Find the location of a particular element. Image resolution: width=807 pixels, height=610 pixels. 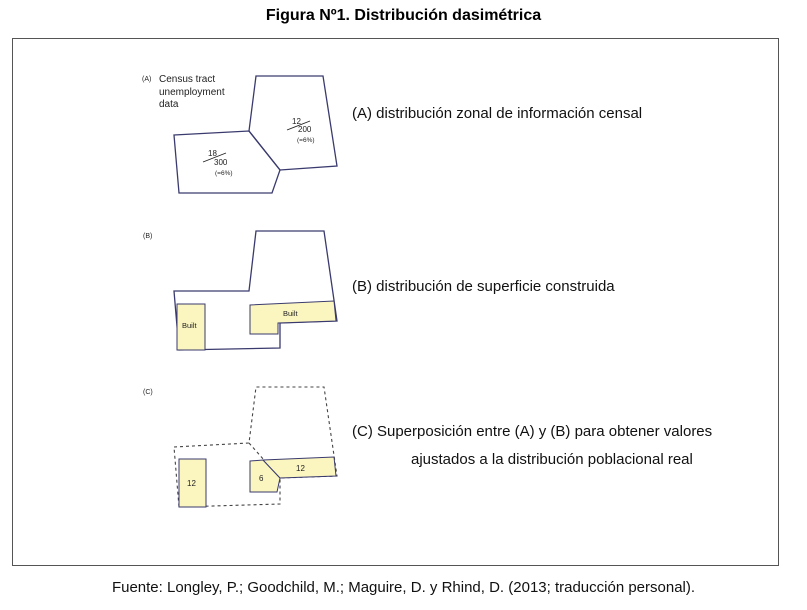

built-area-outline is located at coordinates (255, 290).